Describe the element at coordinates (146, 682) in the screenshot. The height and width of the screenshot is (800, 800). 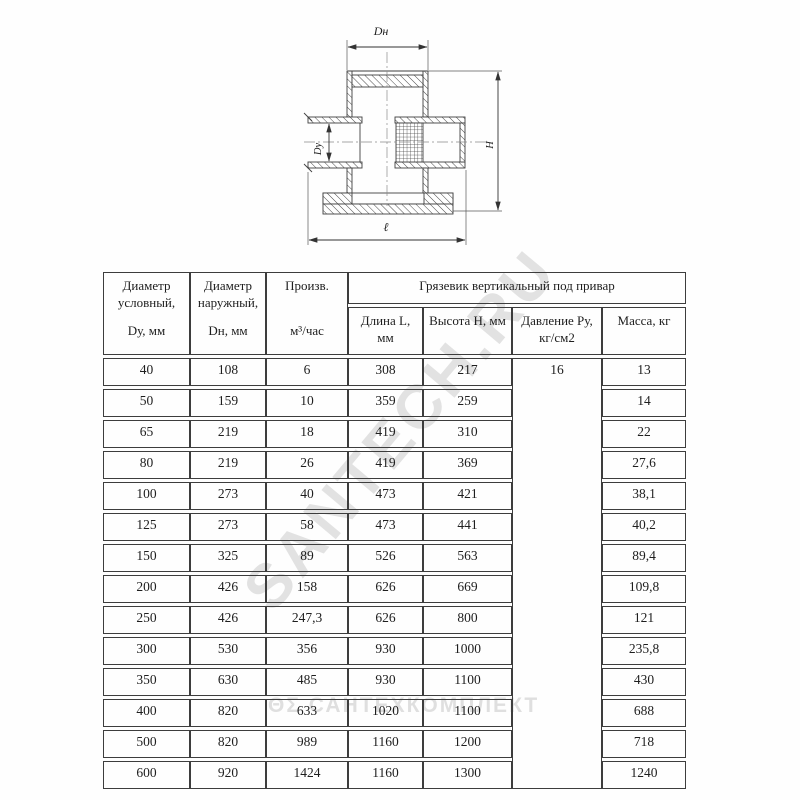
I see `cell-dy: 350` at that location.